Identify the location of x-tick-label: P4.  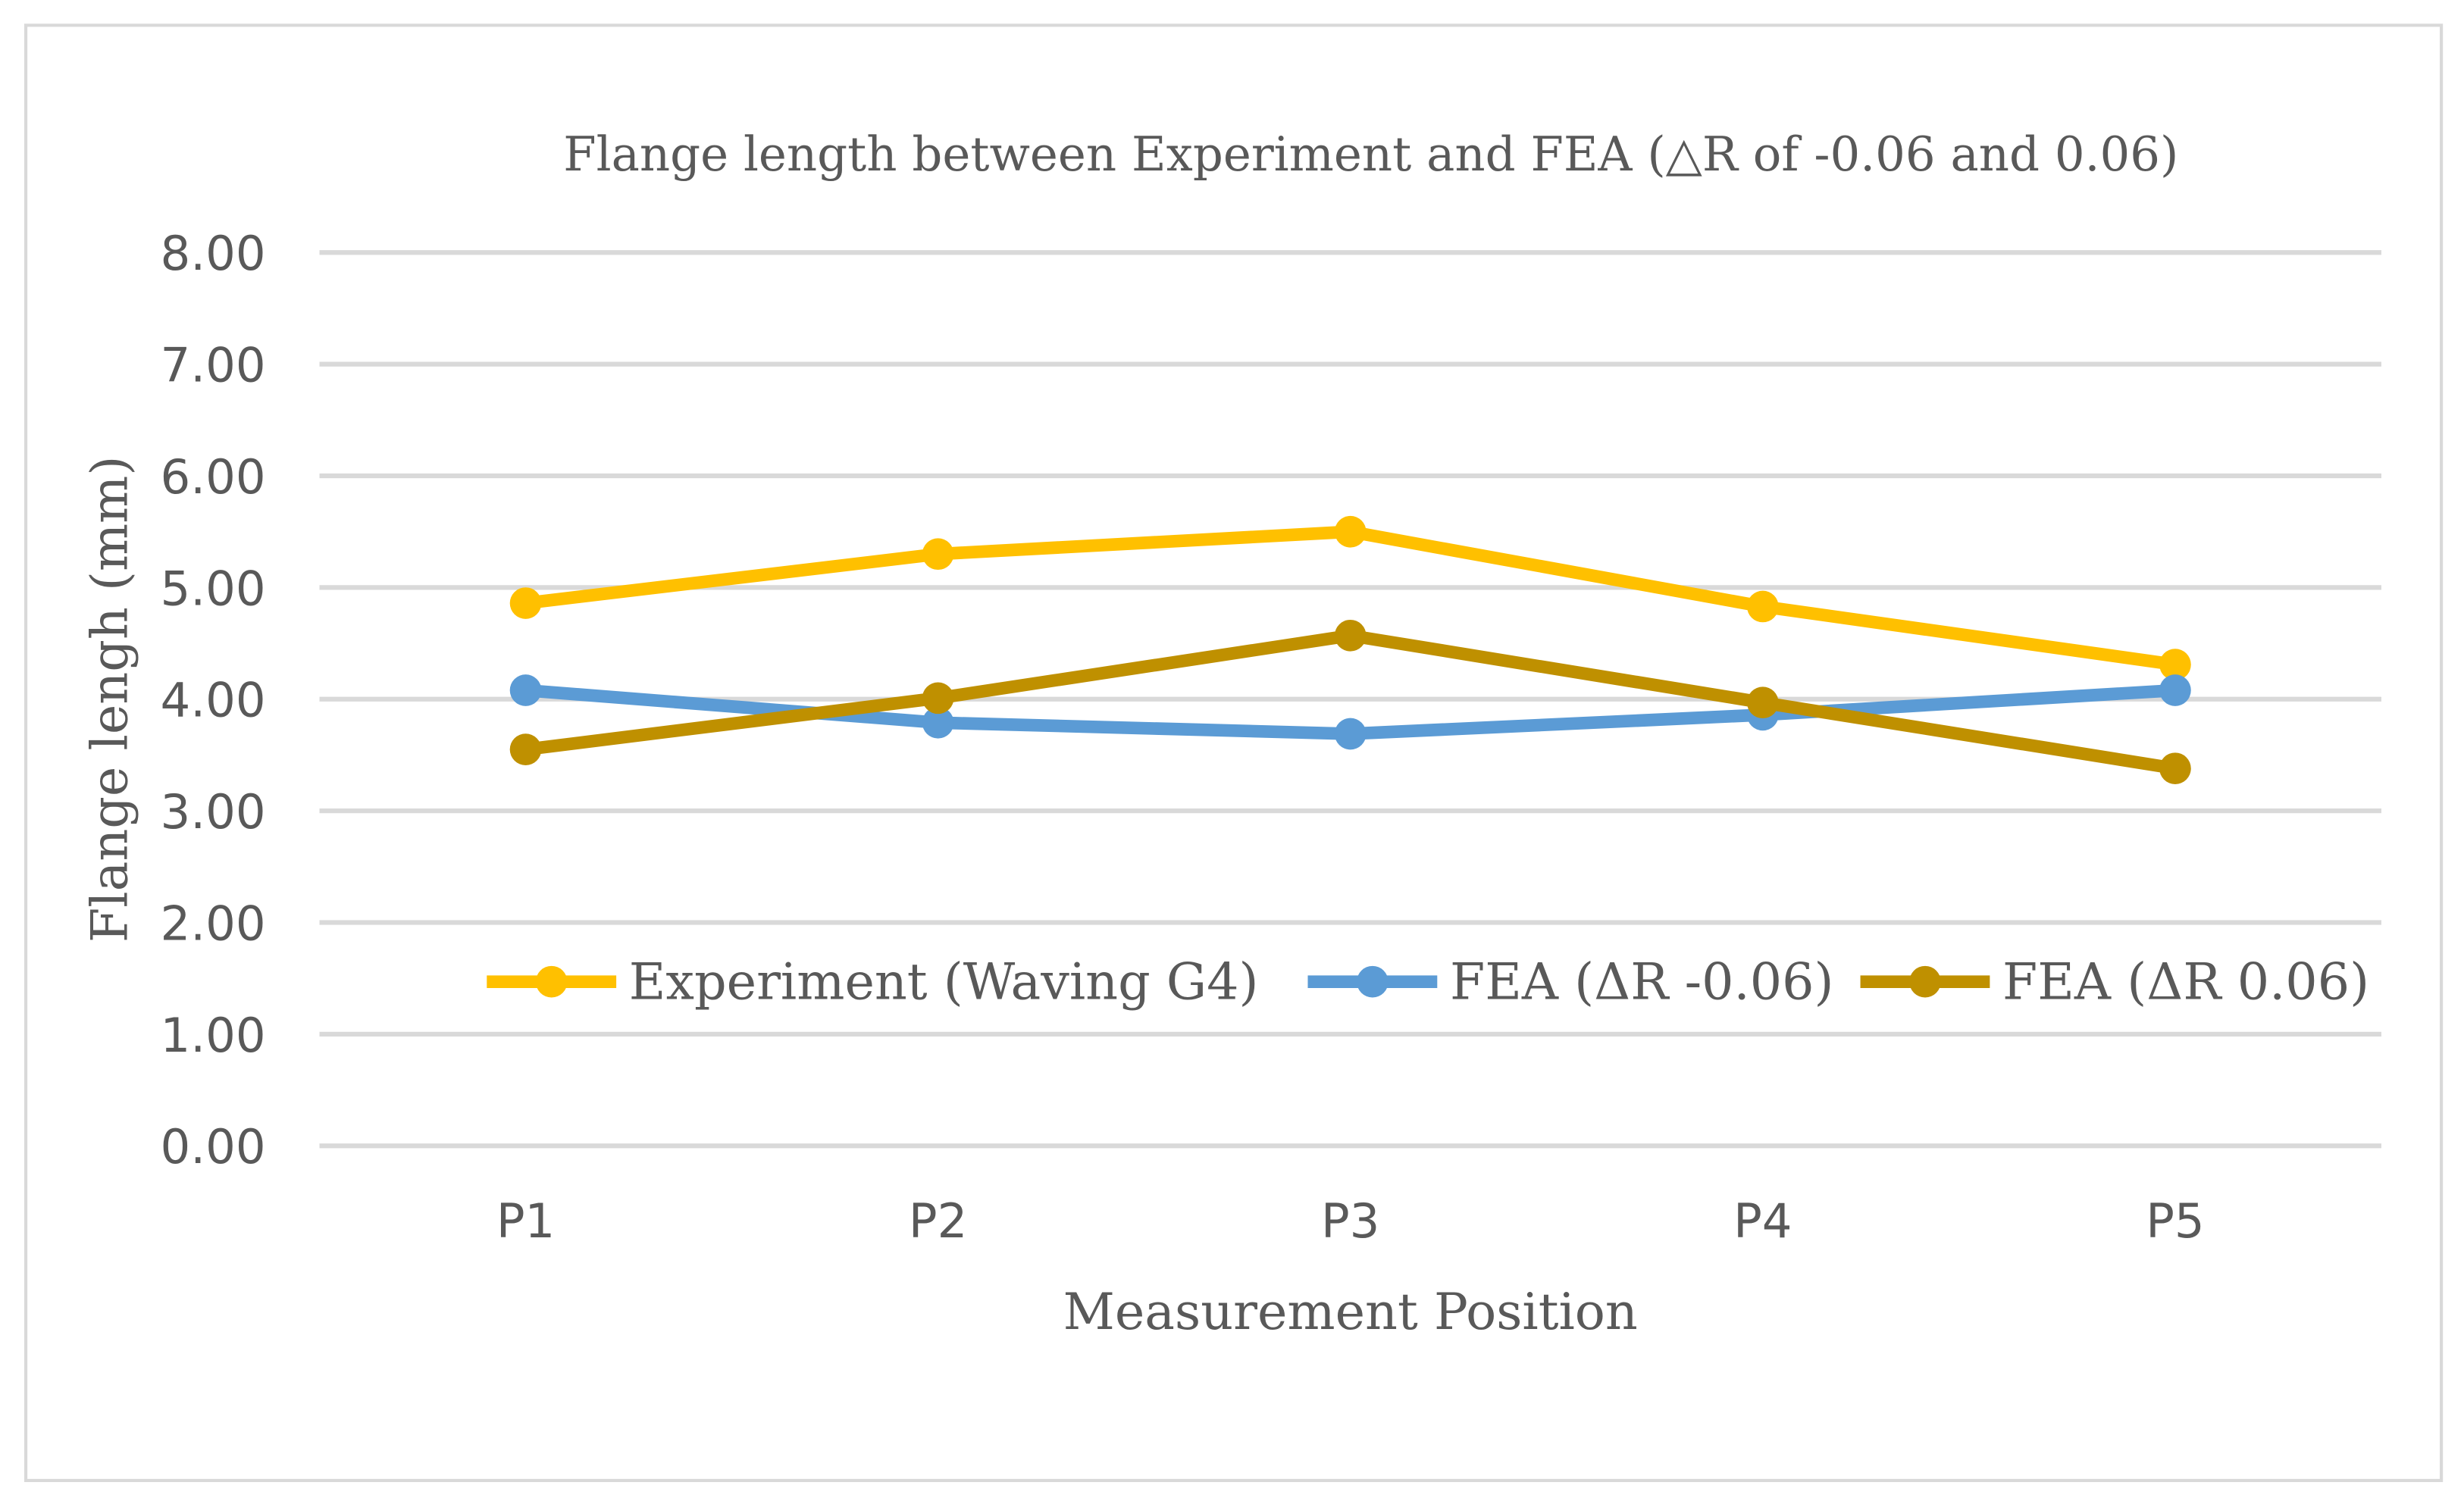
(1762, 1221).